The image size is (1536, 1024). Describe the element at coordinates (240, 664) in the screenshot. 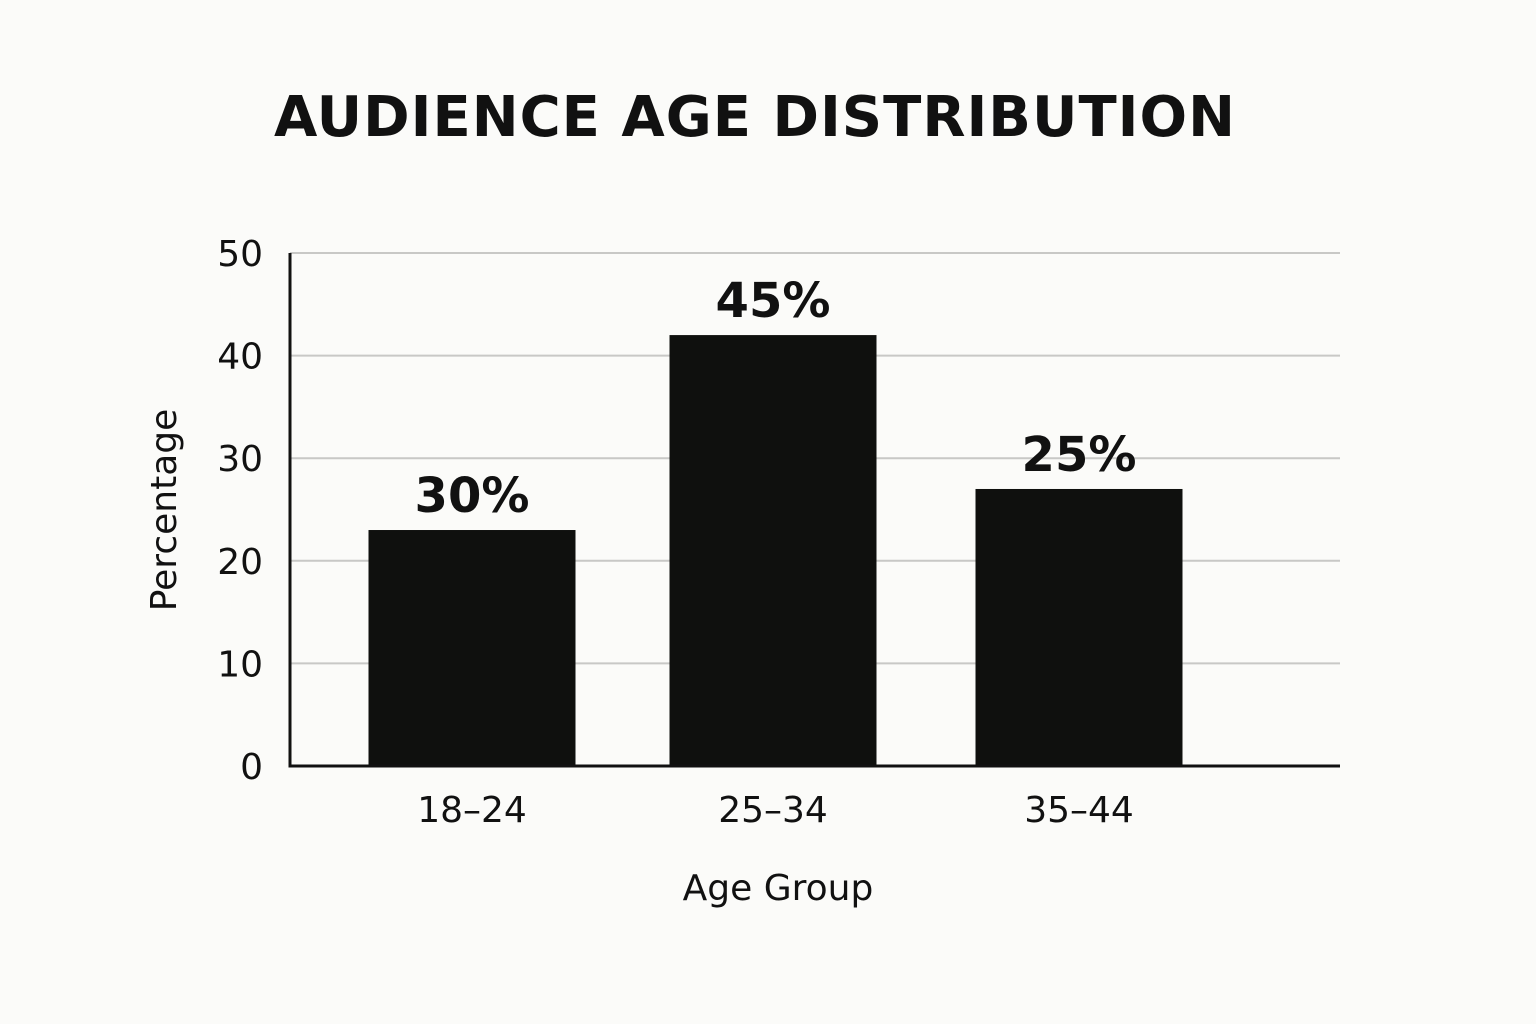

I see `y-tick-label: 10` at that location.